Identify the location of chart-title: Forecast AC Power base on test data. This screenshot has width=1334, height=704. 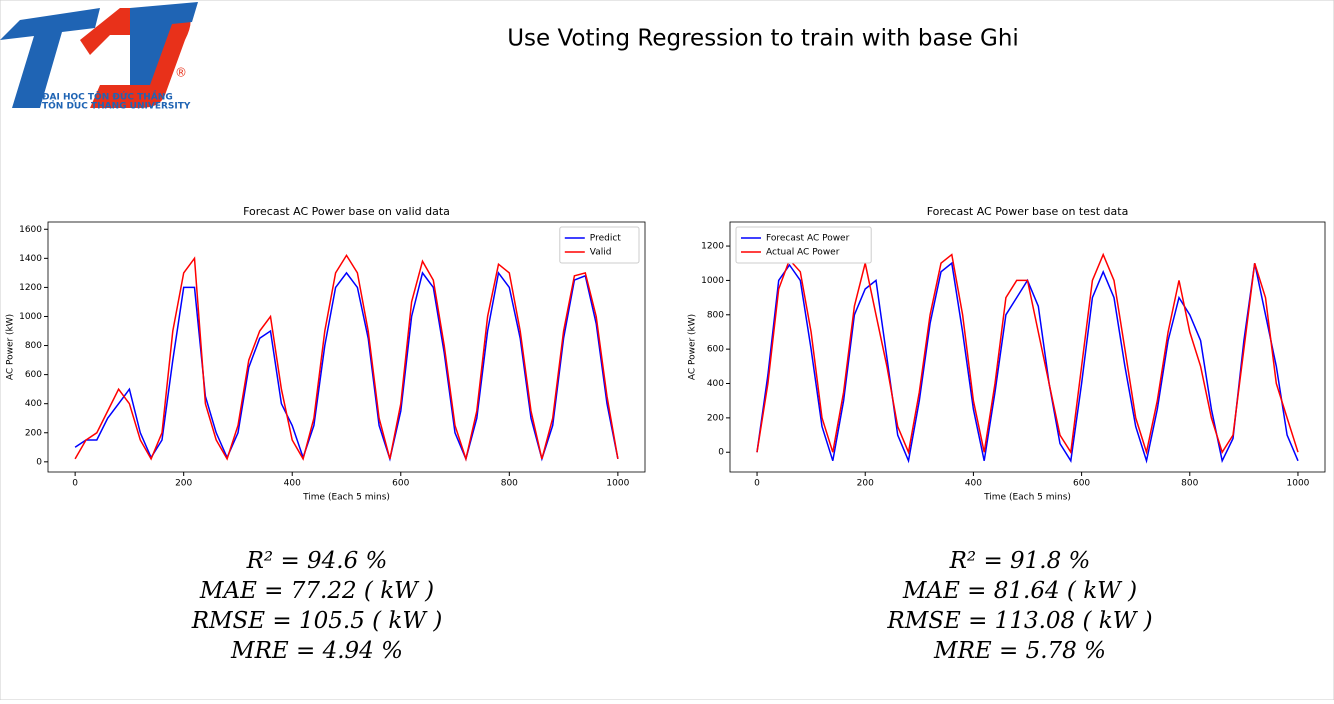
(1028, 211).